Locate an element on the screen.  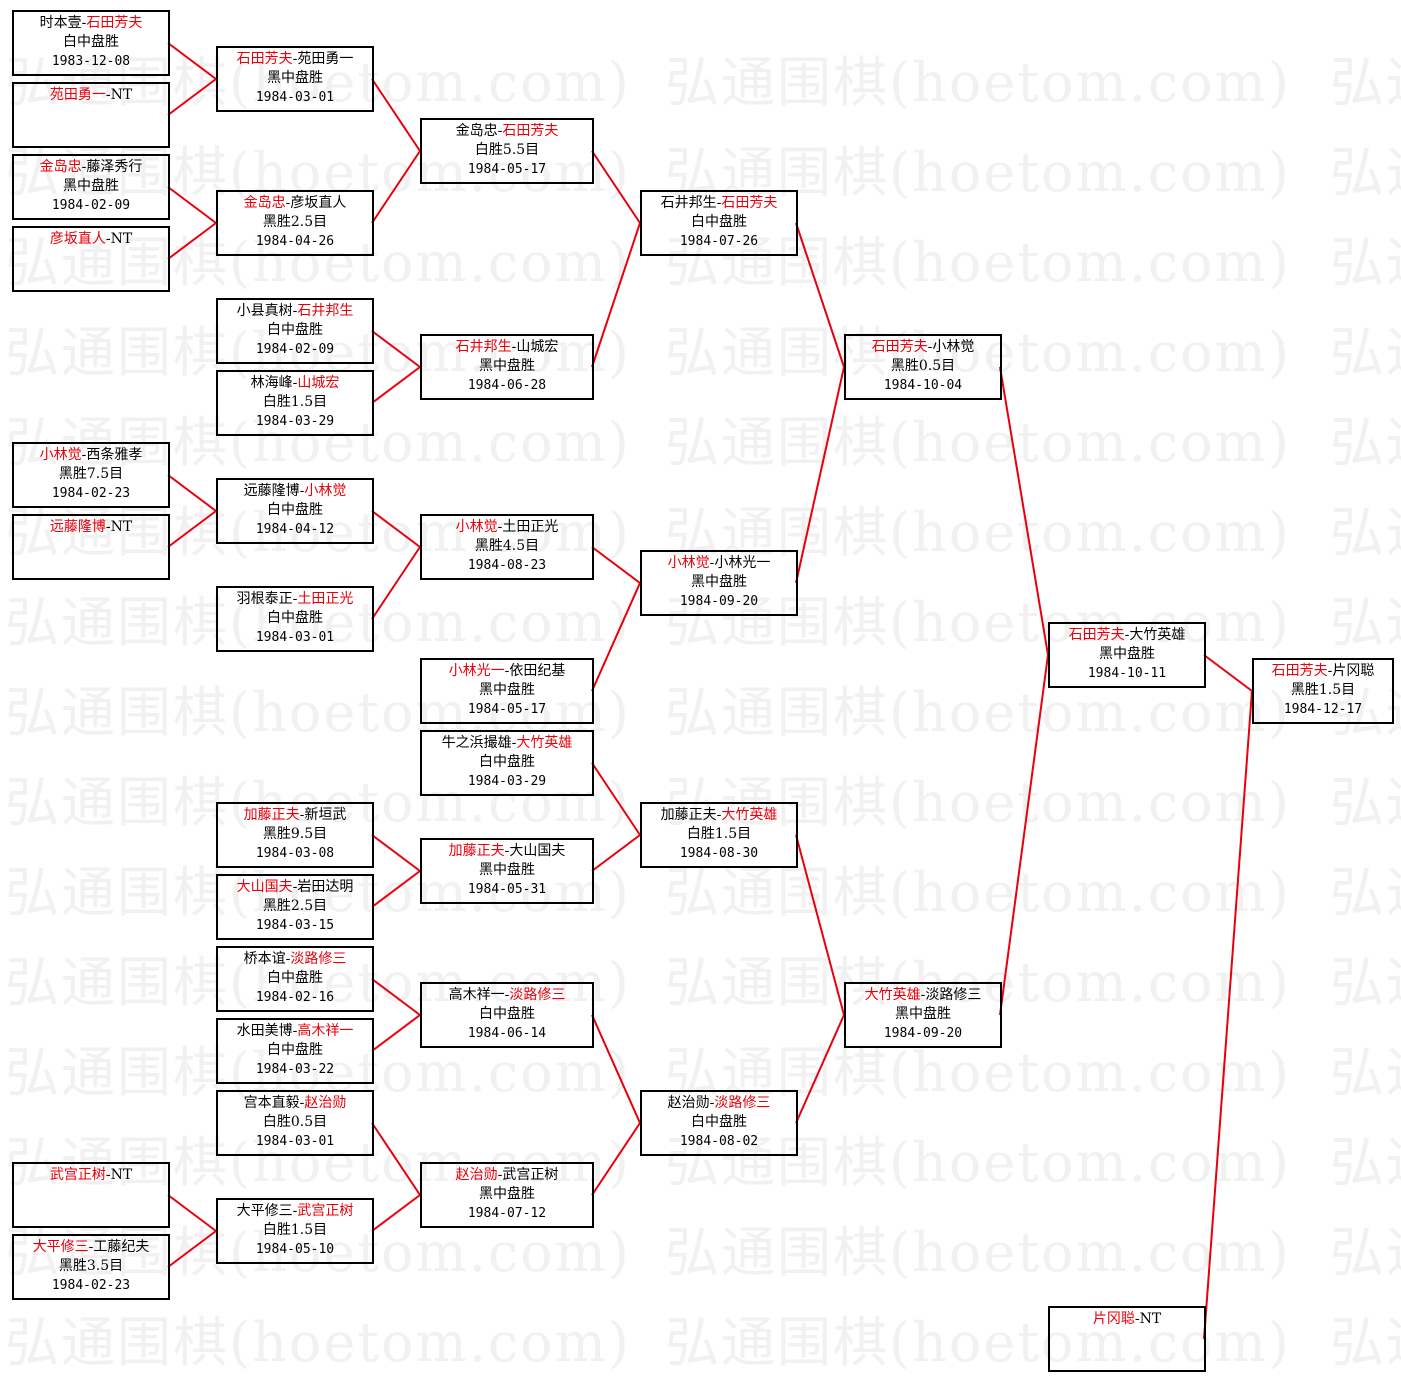
match-box: 石井邦生-山城宏 黑中盘胜 1984-06-28 is located at coordinates (507, 367).